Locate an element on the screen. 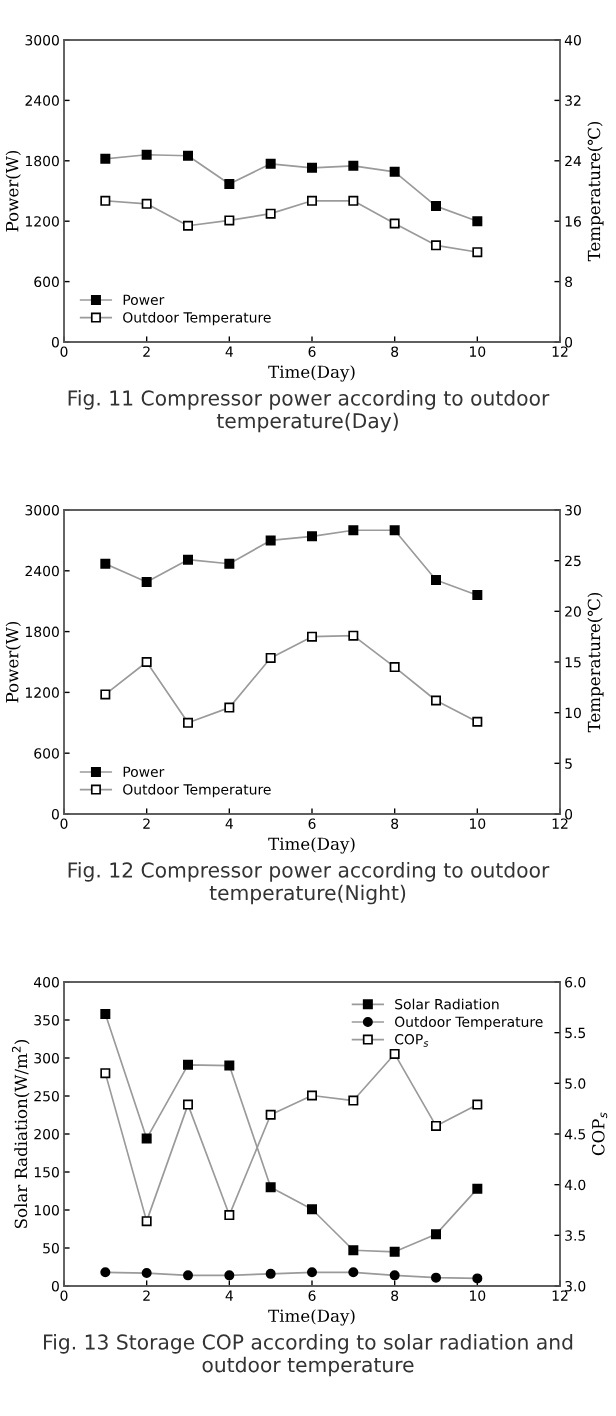  caption: Fig. 13 Storage COP according to solar radiation and outdoor temperature is located at coordinates (308, 1355).